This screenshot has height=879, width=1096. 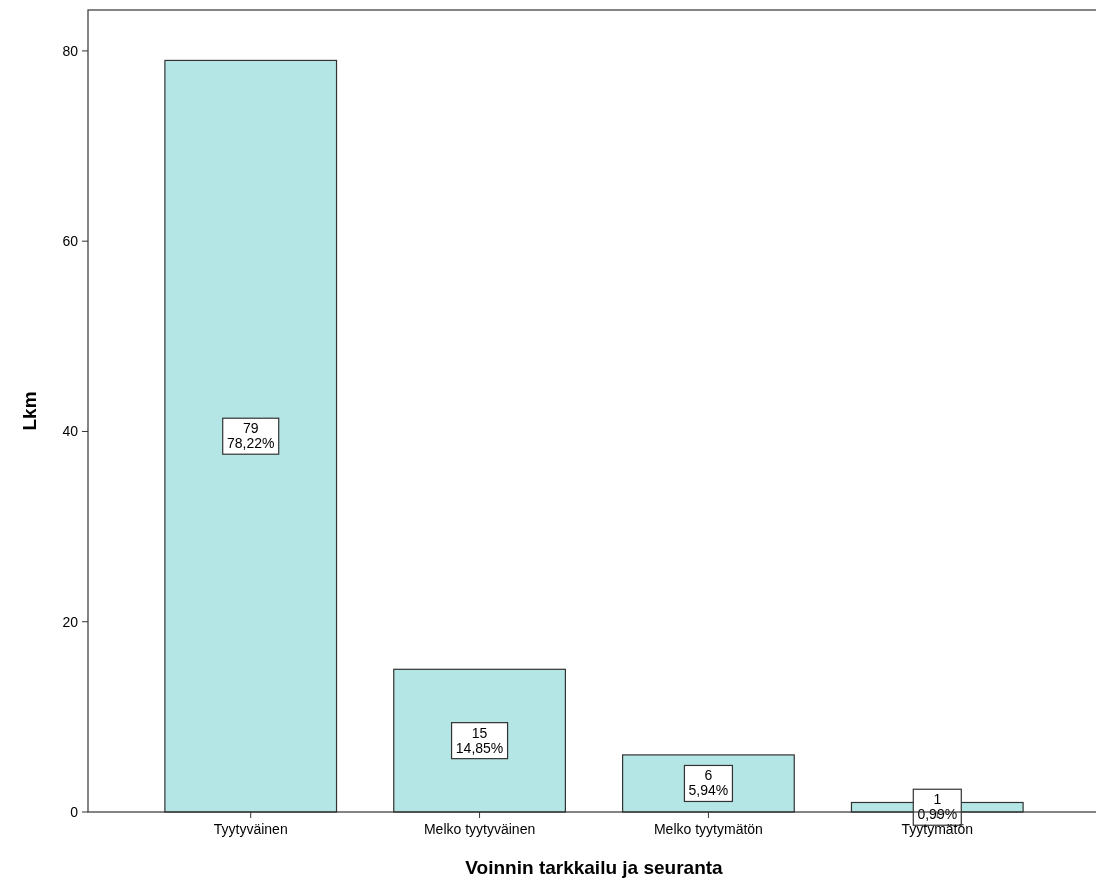 I want to click on x-axis-title: Voinnin tarkkailu ja seuranta, so click(x=594, y=867).